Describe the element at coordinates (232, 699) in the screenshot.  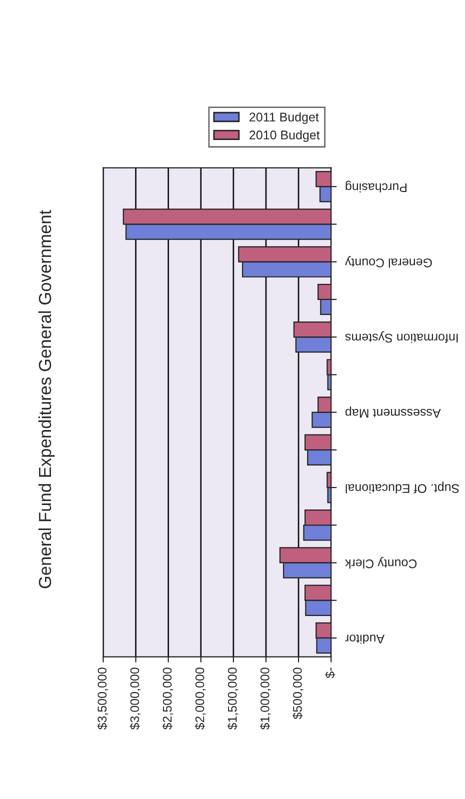
I see `x-tick-label: $1,500,000` at that location.